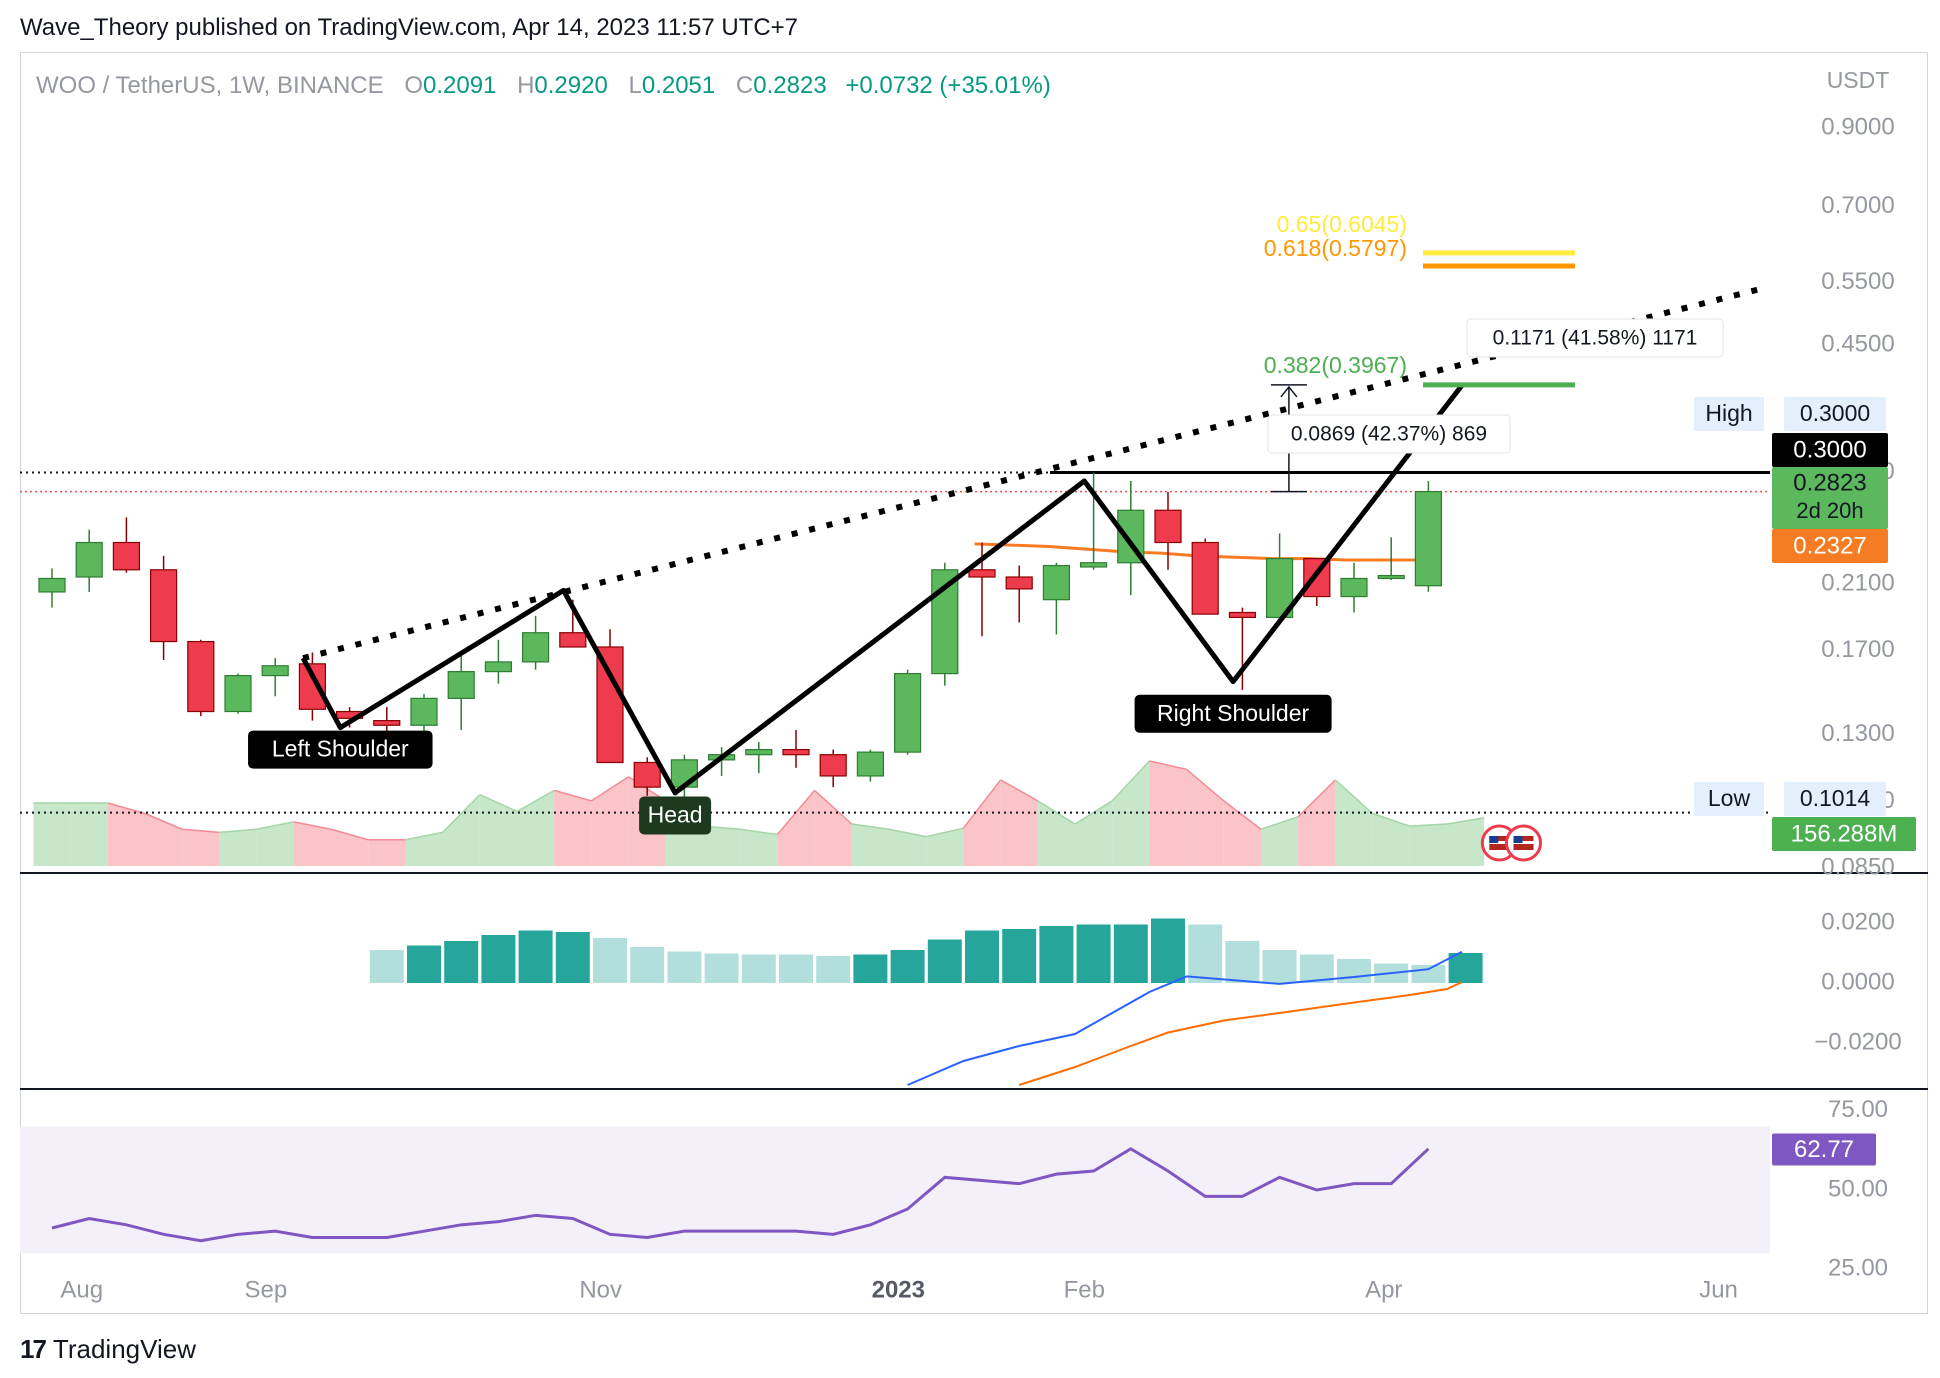 The width and height of the screenshot is (1940, 1378). I want to click on rsi-line, so click(740, 1195).